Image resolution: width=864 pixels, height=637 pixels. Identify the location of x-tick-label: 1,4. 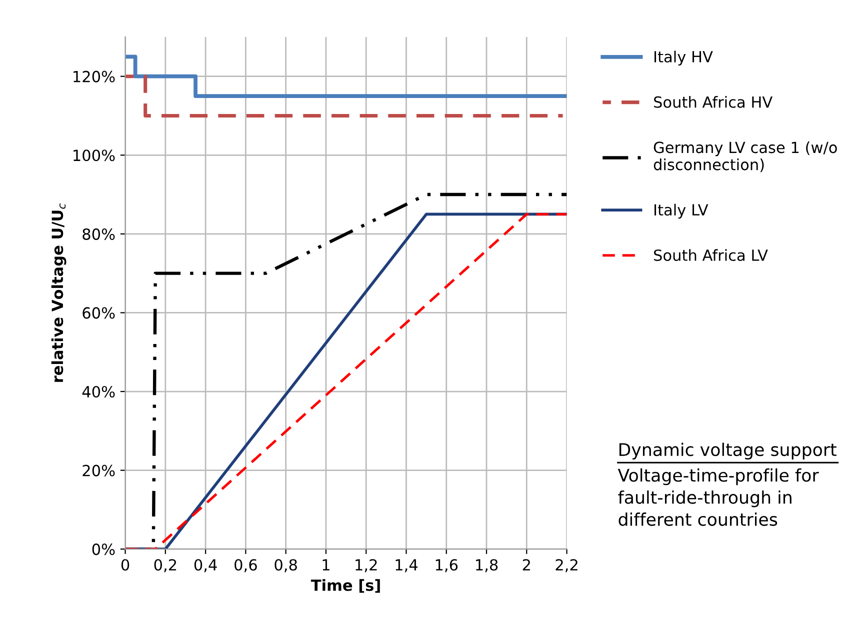
(407, 565).